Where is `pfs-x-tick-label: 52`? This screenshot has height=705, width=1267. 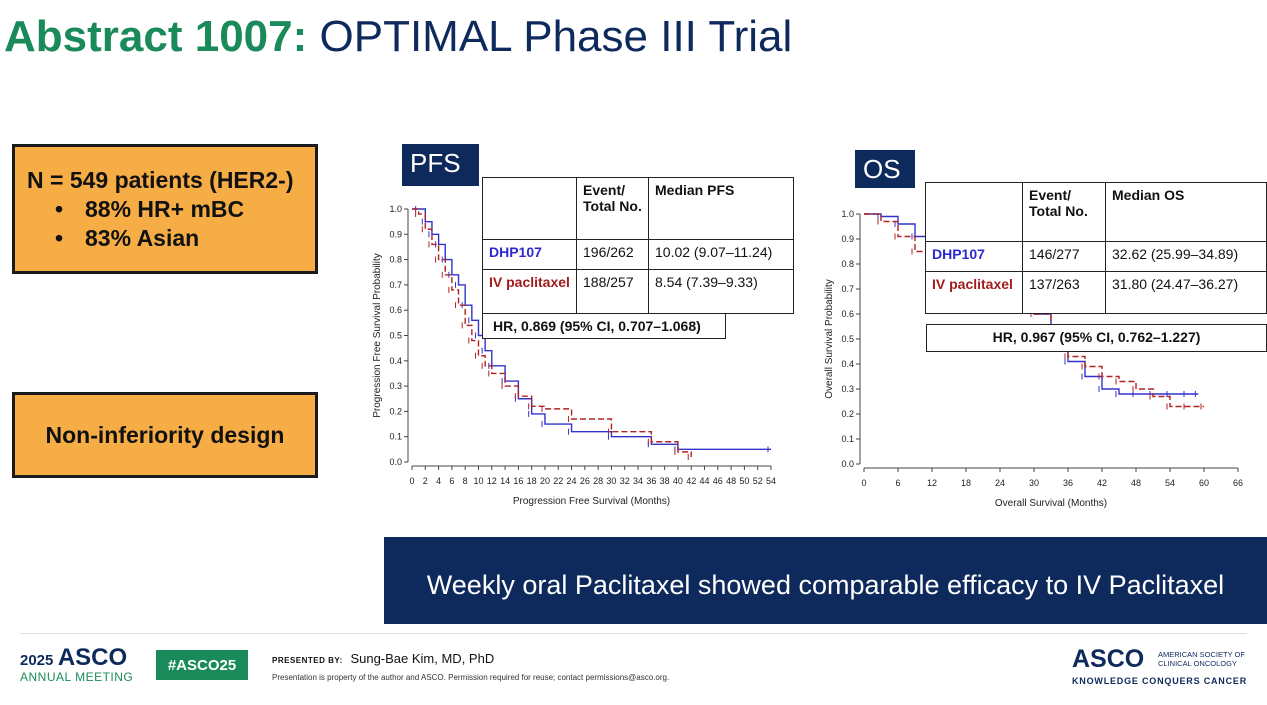
pfs-x-tick-label: 52 is located at coordinates (758, 481).